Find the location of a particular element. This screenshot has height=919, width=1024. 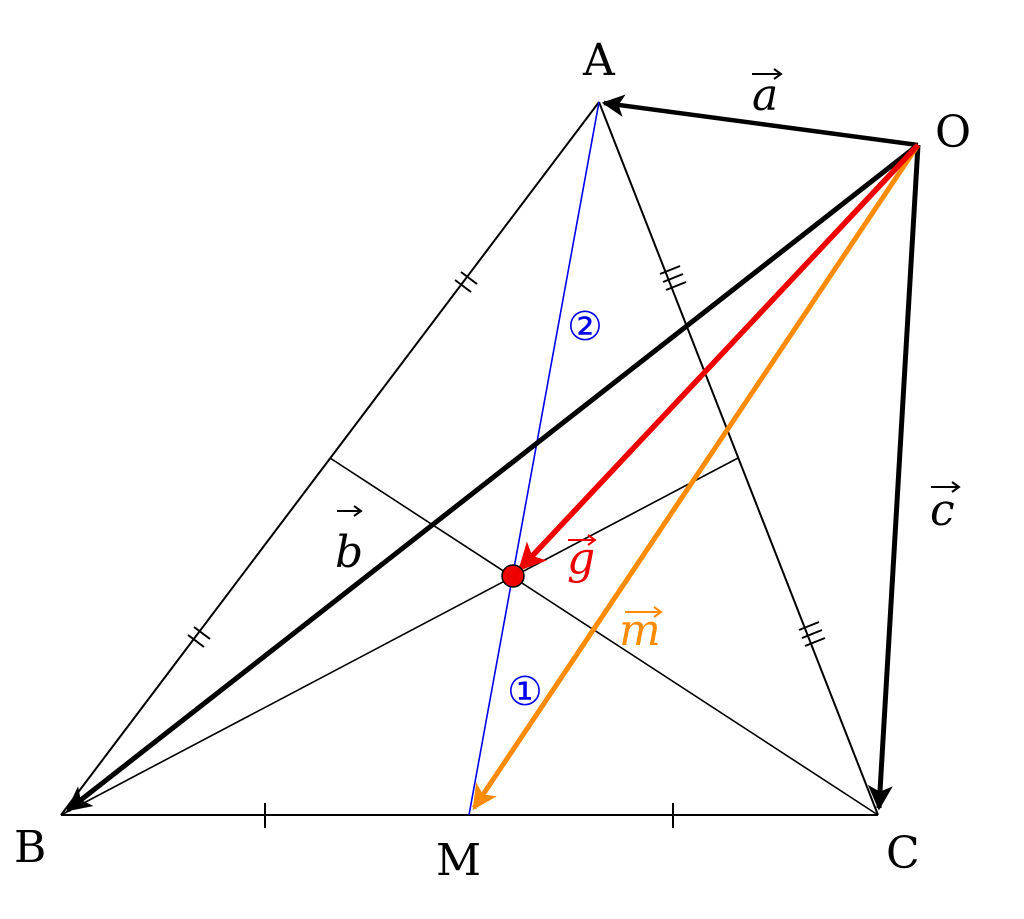

marker-two: ② is located at coordinates (585, 327).